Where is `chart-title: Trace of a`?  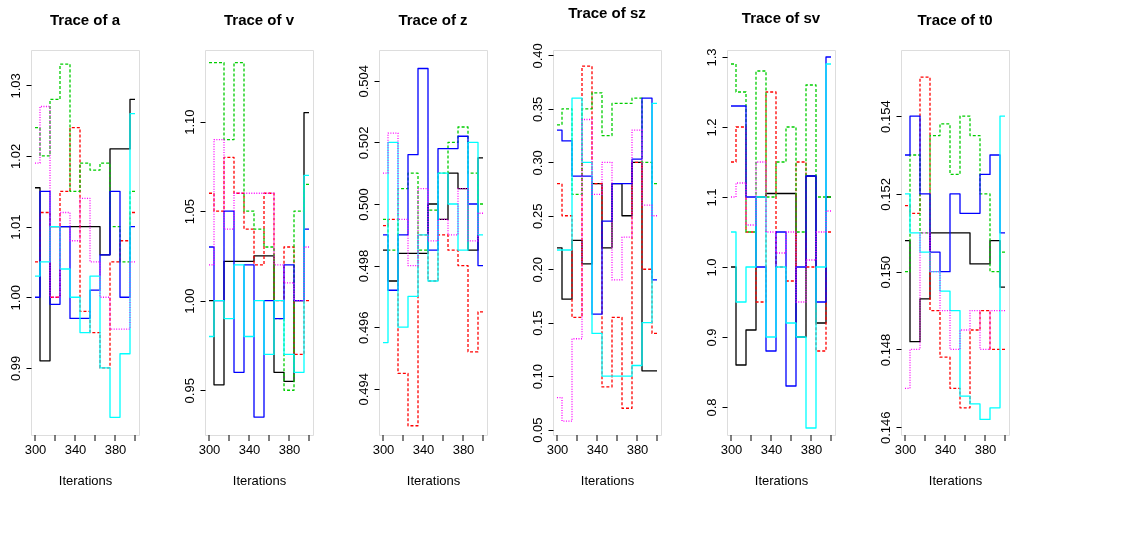
chart-title: Trace of a is located at coordinates (85, 19).